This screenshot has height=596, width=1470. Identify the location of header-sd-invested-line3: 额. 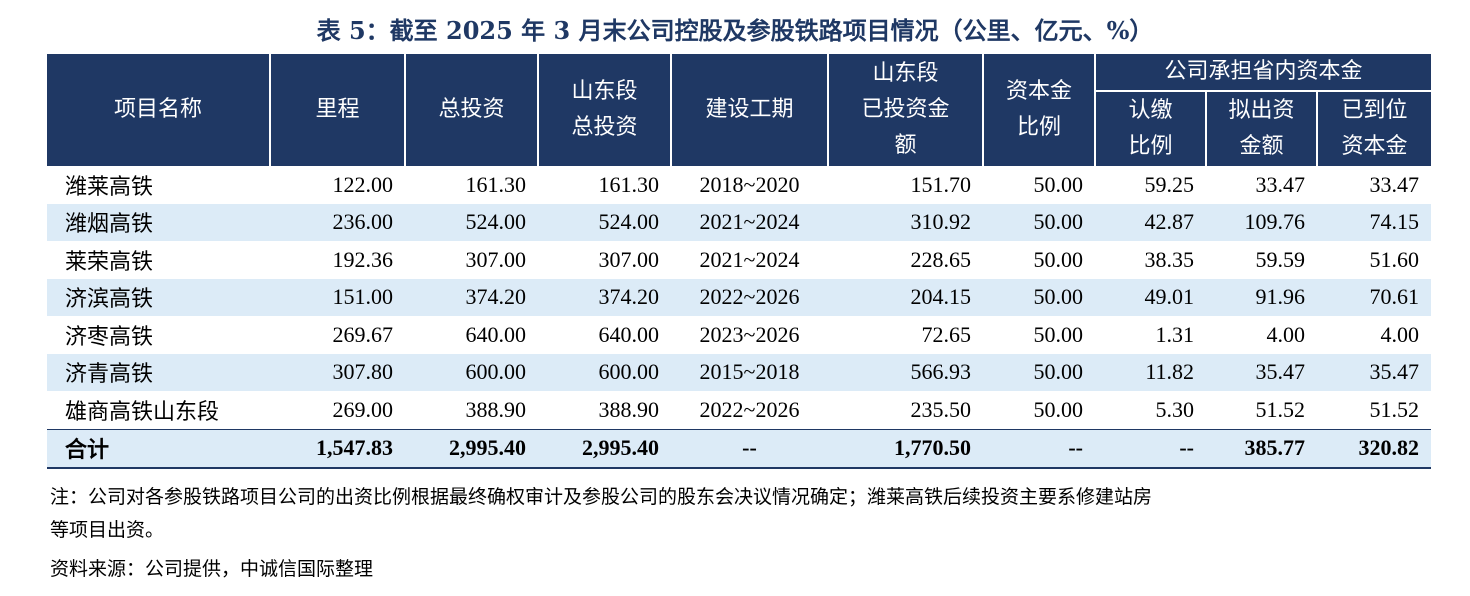
(905, 145).